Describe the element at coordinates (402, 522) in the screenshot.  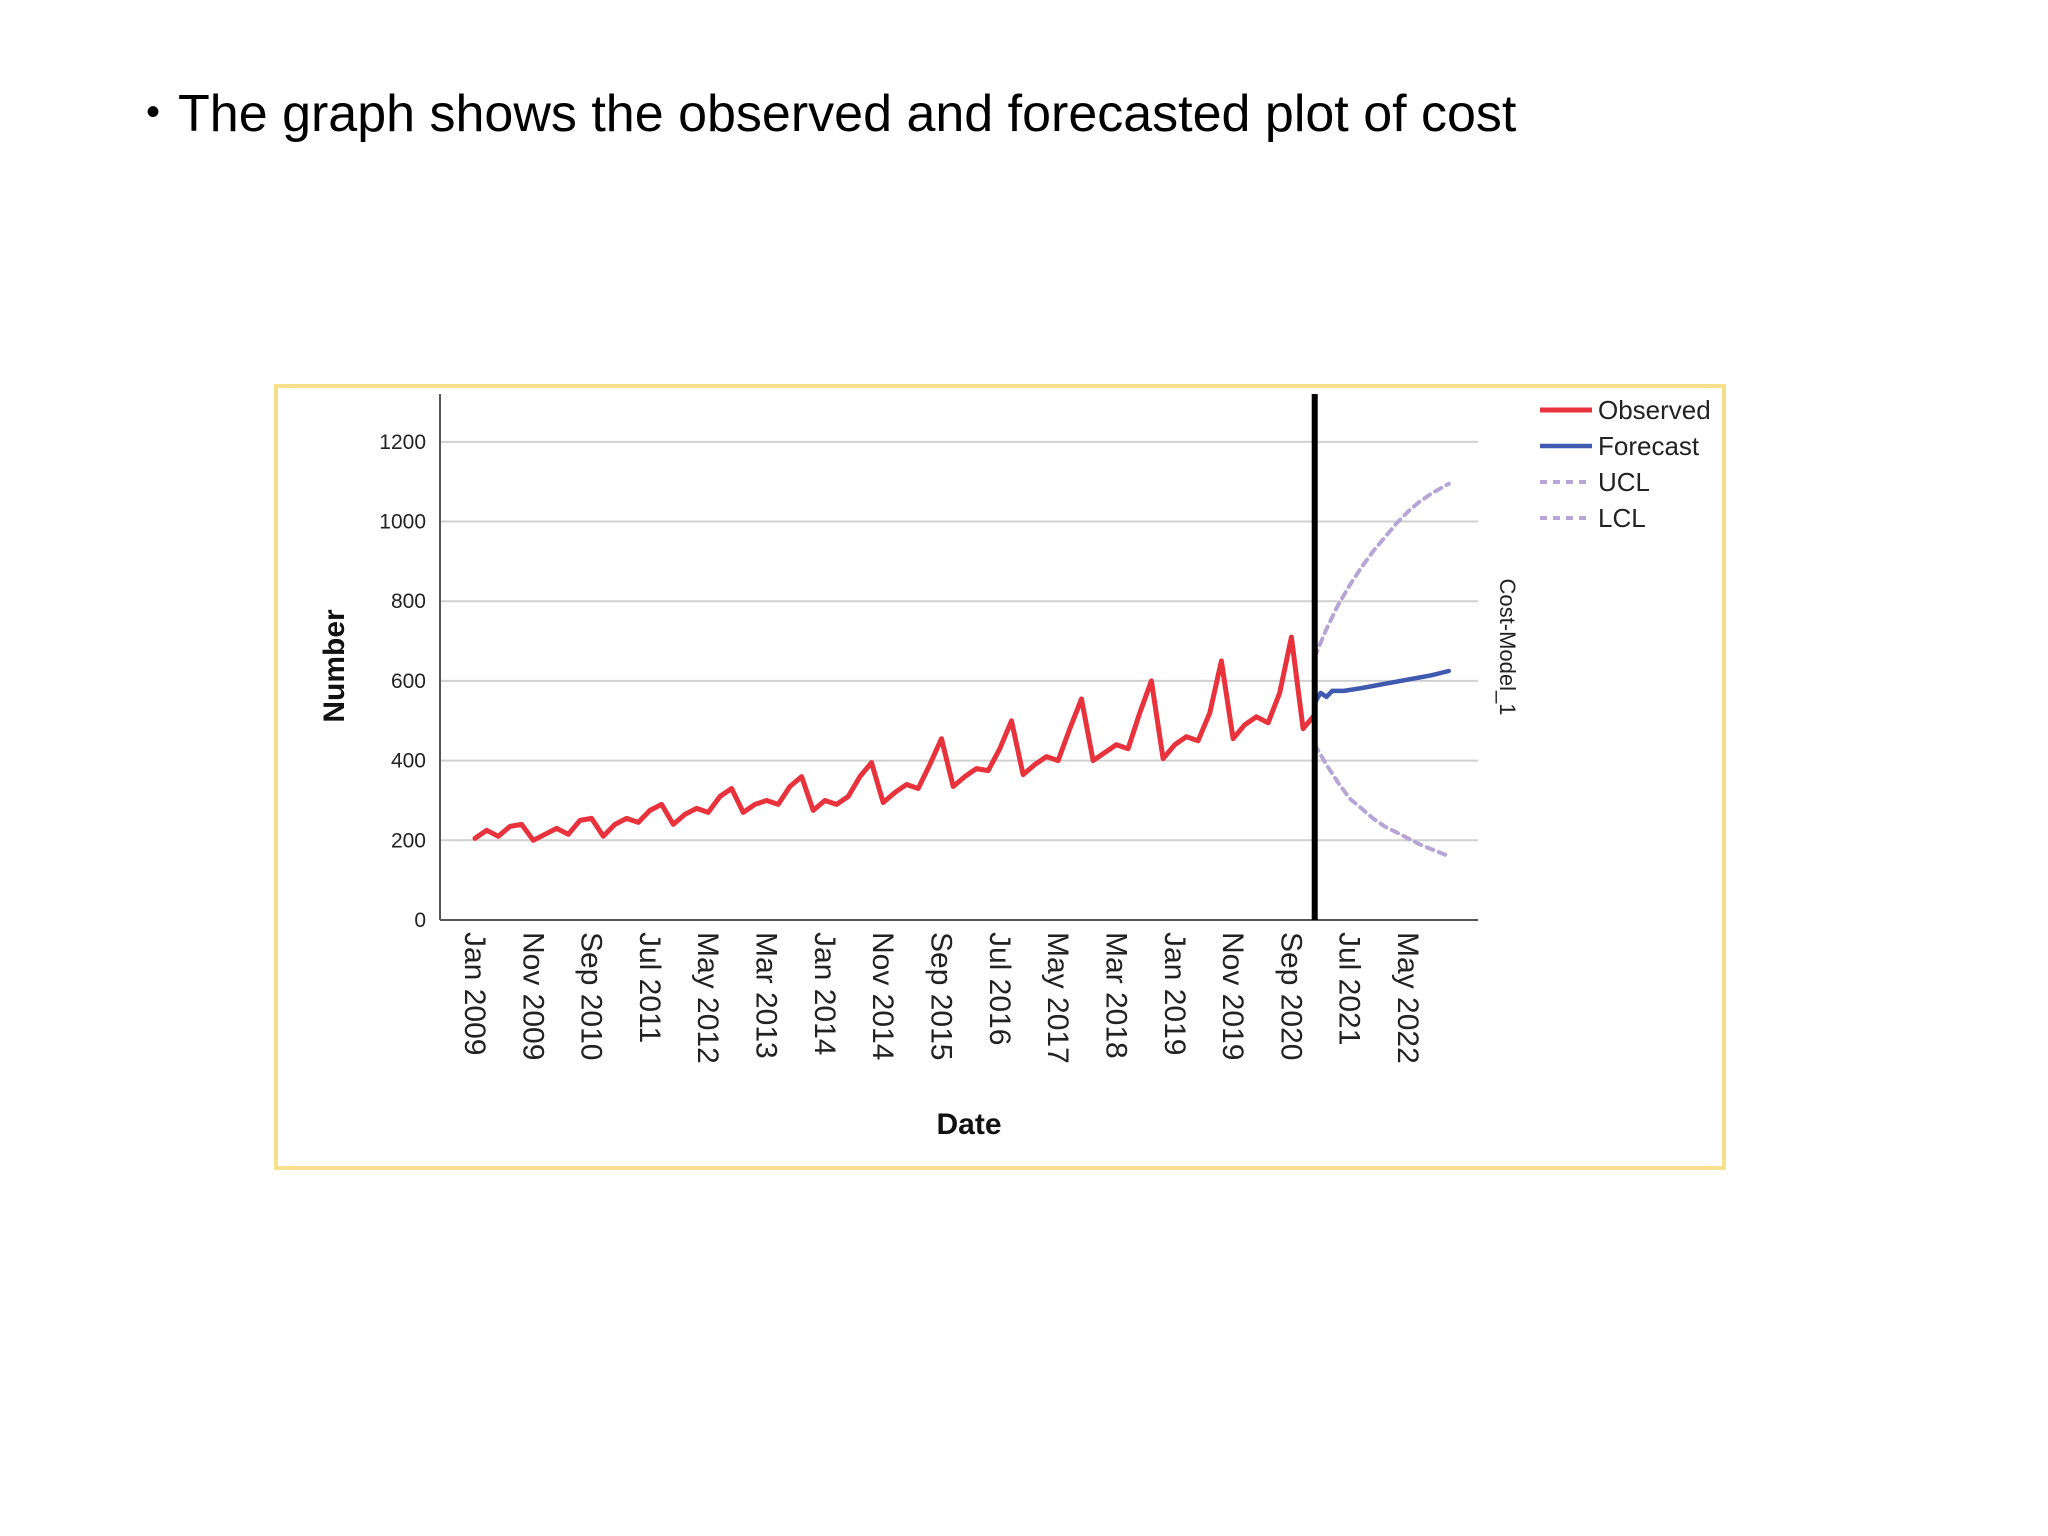
I see `y-tick-label: 1000` at that location.